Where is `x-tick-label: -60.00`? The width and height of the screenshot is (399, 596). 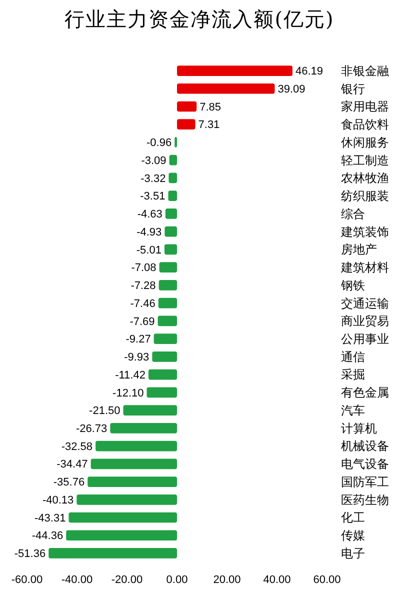 x-tick-label: -60.00 is located at coordinates (27, 580).